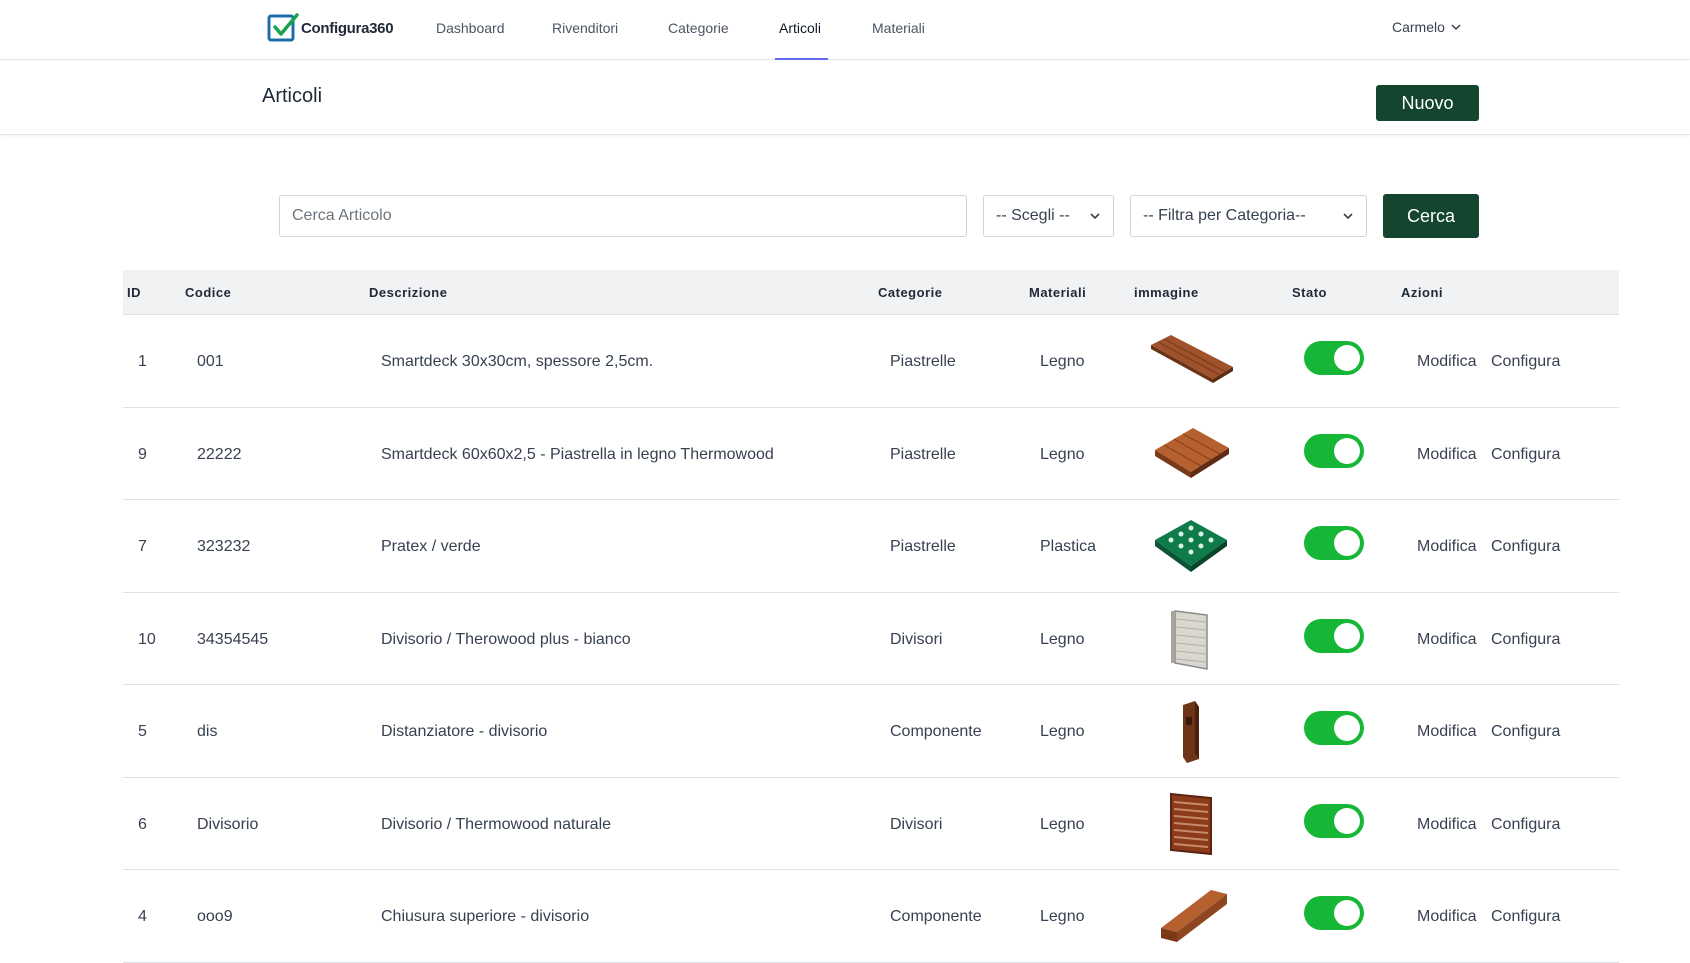  I want to click on green-grid-tile-icon, so click(1191, 546).